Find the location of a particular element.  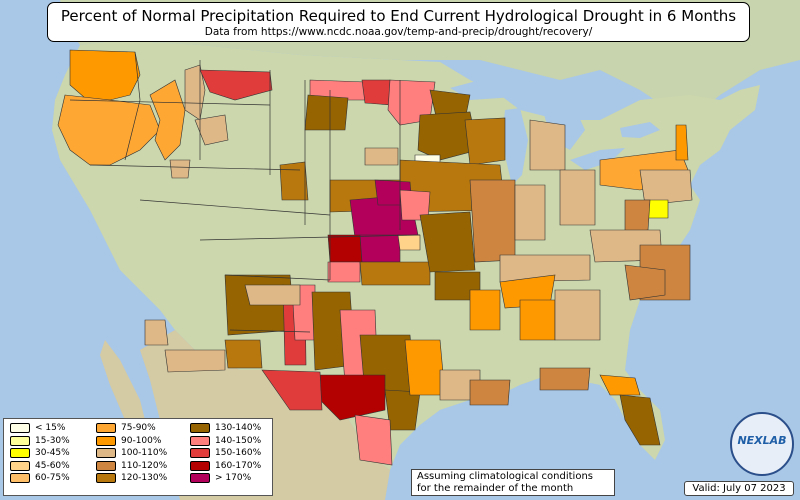

region-la-orange is located at coordinates (425, 367).